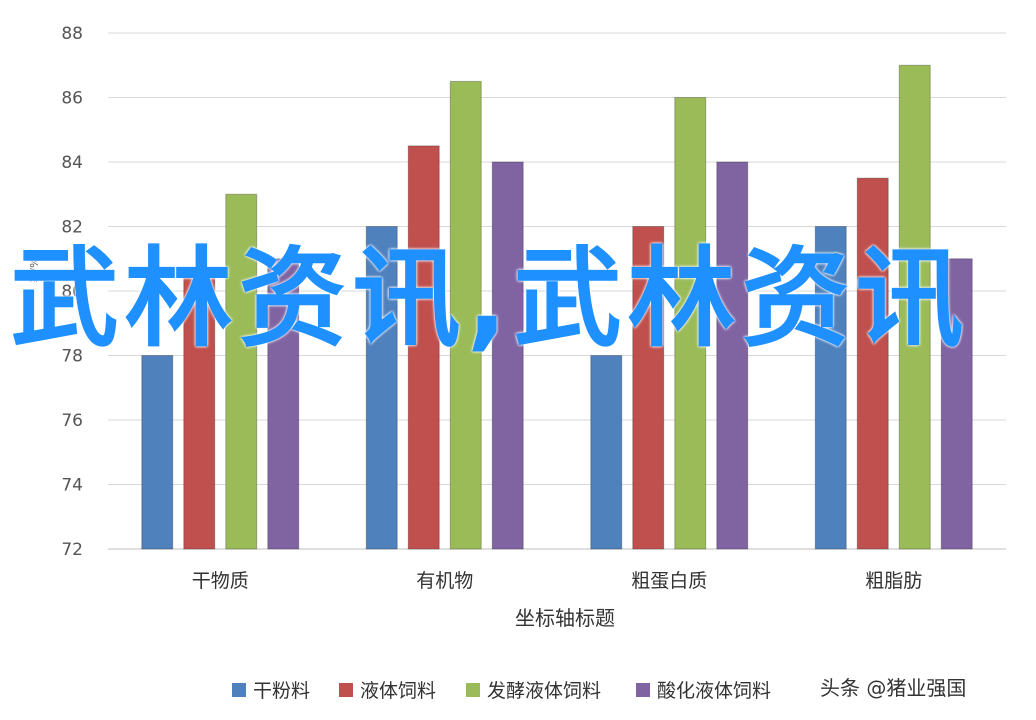 Image resolution: width=1036 pixels, height=720 pixels. I want to click on y-tick-label: 82, so click(72, 228).